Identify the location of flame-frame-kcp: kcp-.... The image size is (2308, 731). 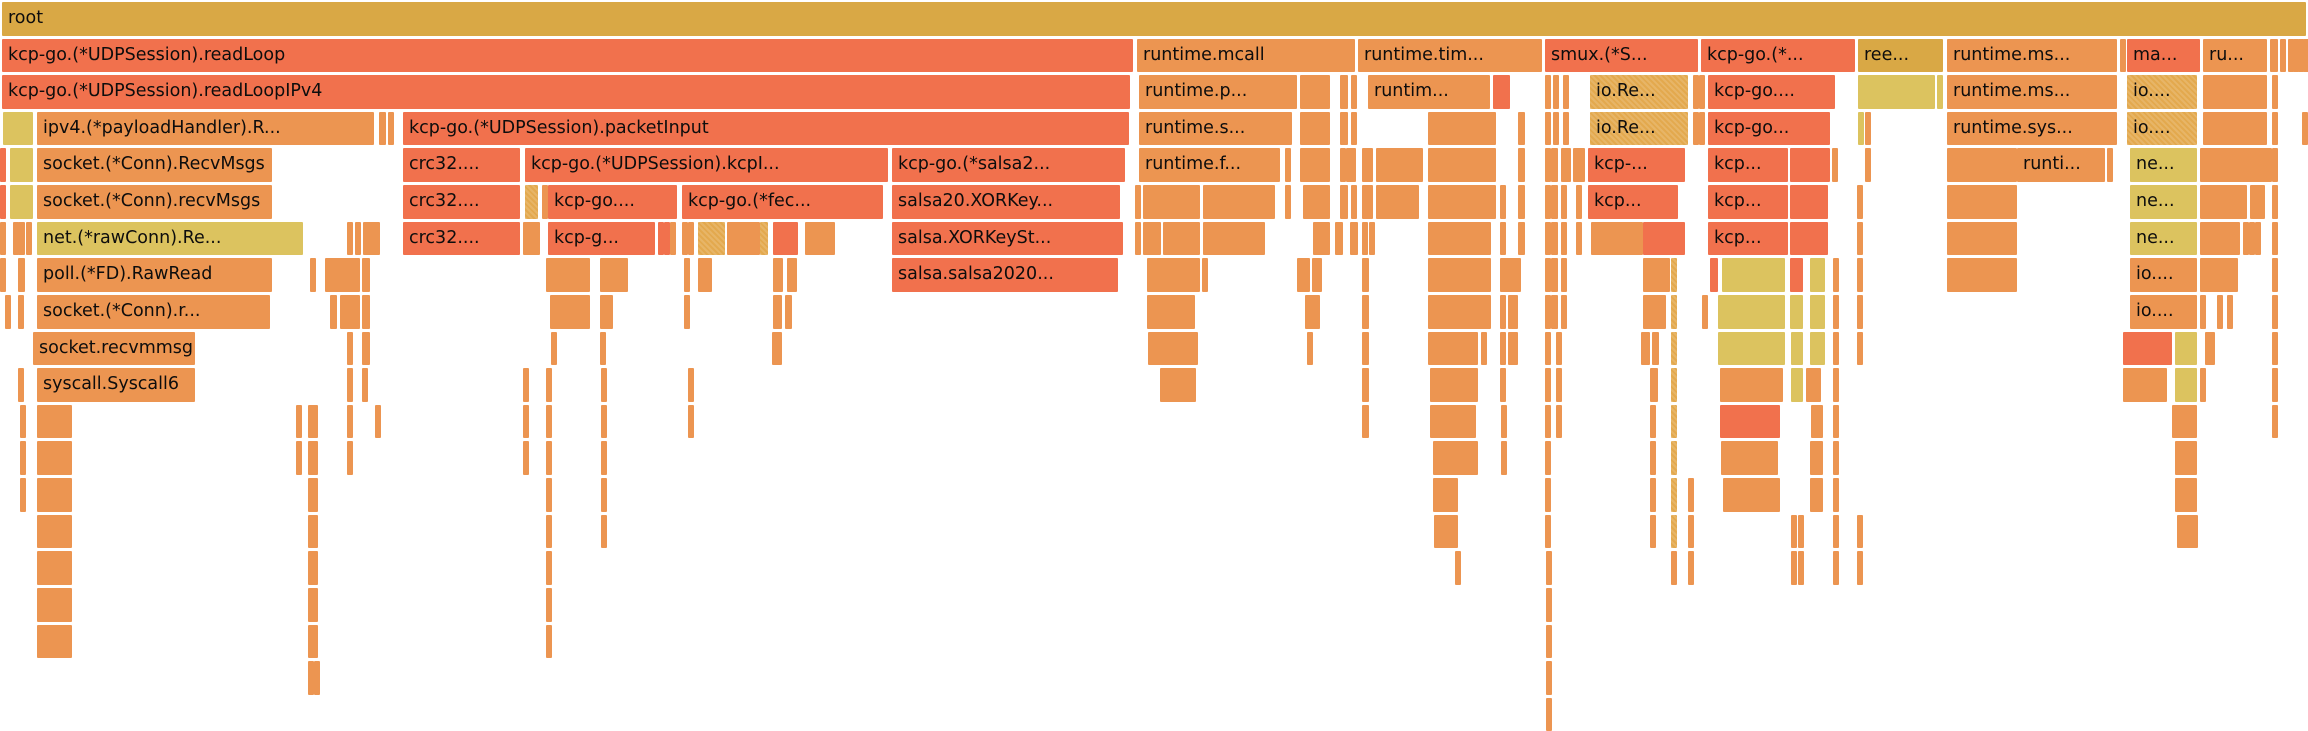
(1636, 165).